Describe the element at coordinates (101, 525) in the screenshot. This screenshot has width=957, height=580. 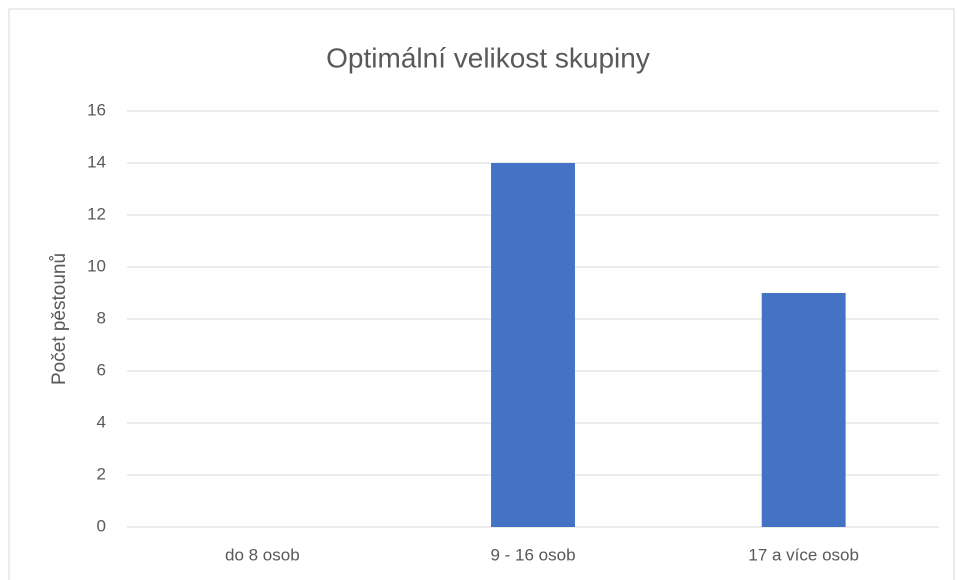
I see `y-tick-label: 0` at that location.